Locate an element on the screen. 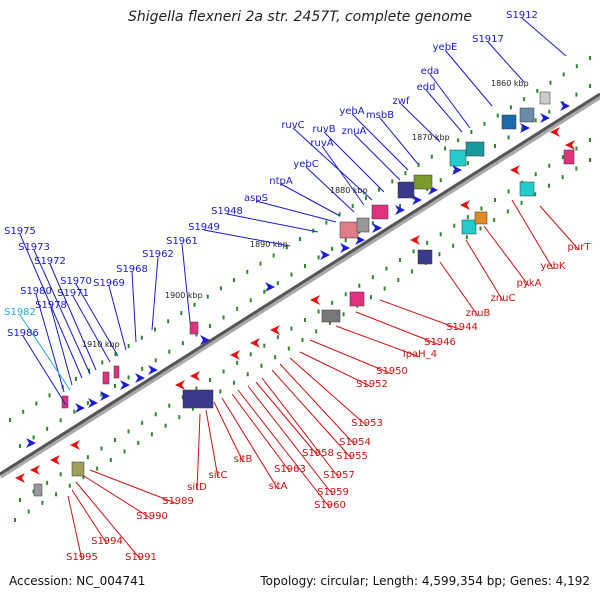 The height and width of the screenshot is (600, 600). gene-label: S1949 is located at coordinates (204, 227).